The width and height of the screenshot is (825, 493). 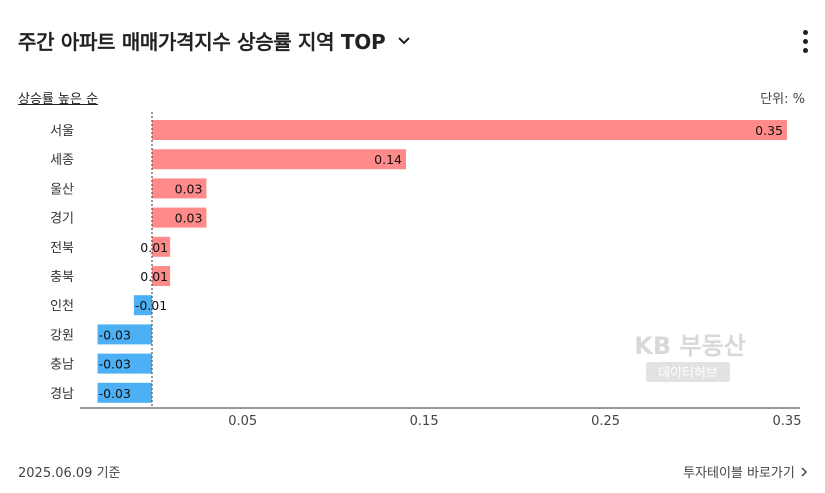 What do you see at coordinates (690, 346) in the screenshot?
I see `watermark-line1: KB 부동산` at bounding box center [690, 346].